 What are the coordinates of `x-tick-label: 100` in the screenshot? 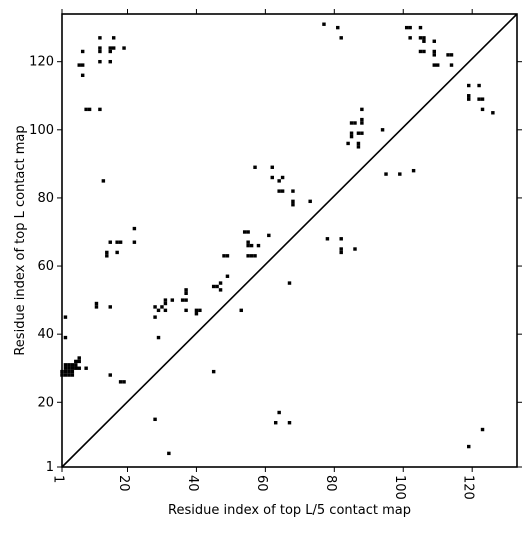 It's located at (399, 487).